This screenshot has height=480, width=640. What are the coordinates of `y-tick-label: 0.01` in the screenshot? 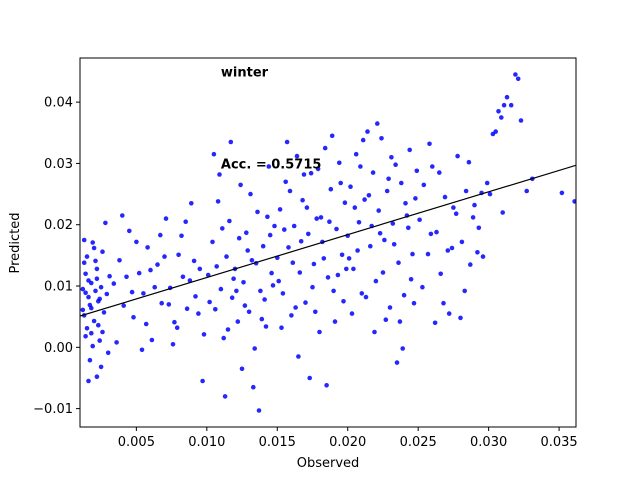 It's located at (58, 287).